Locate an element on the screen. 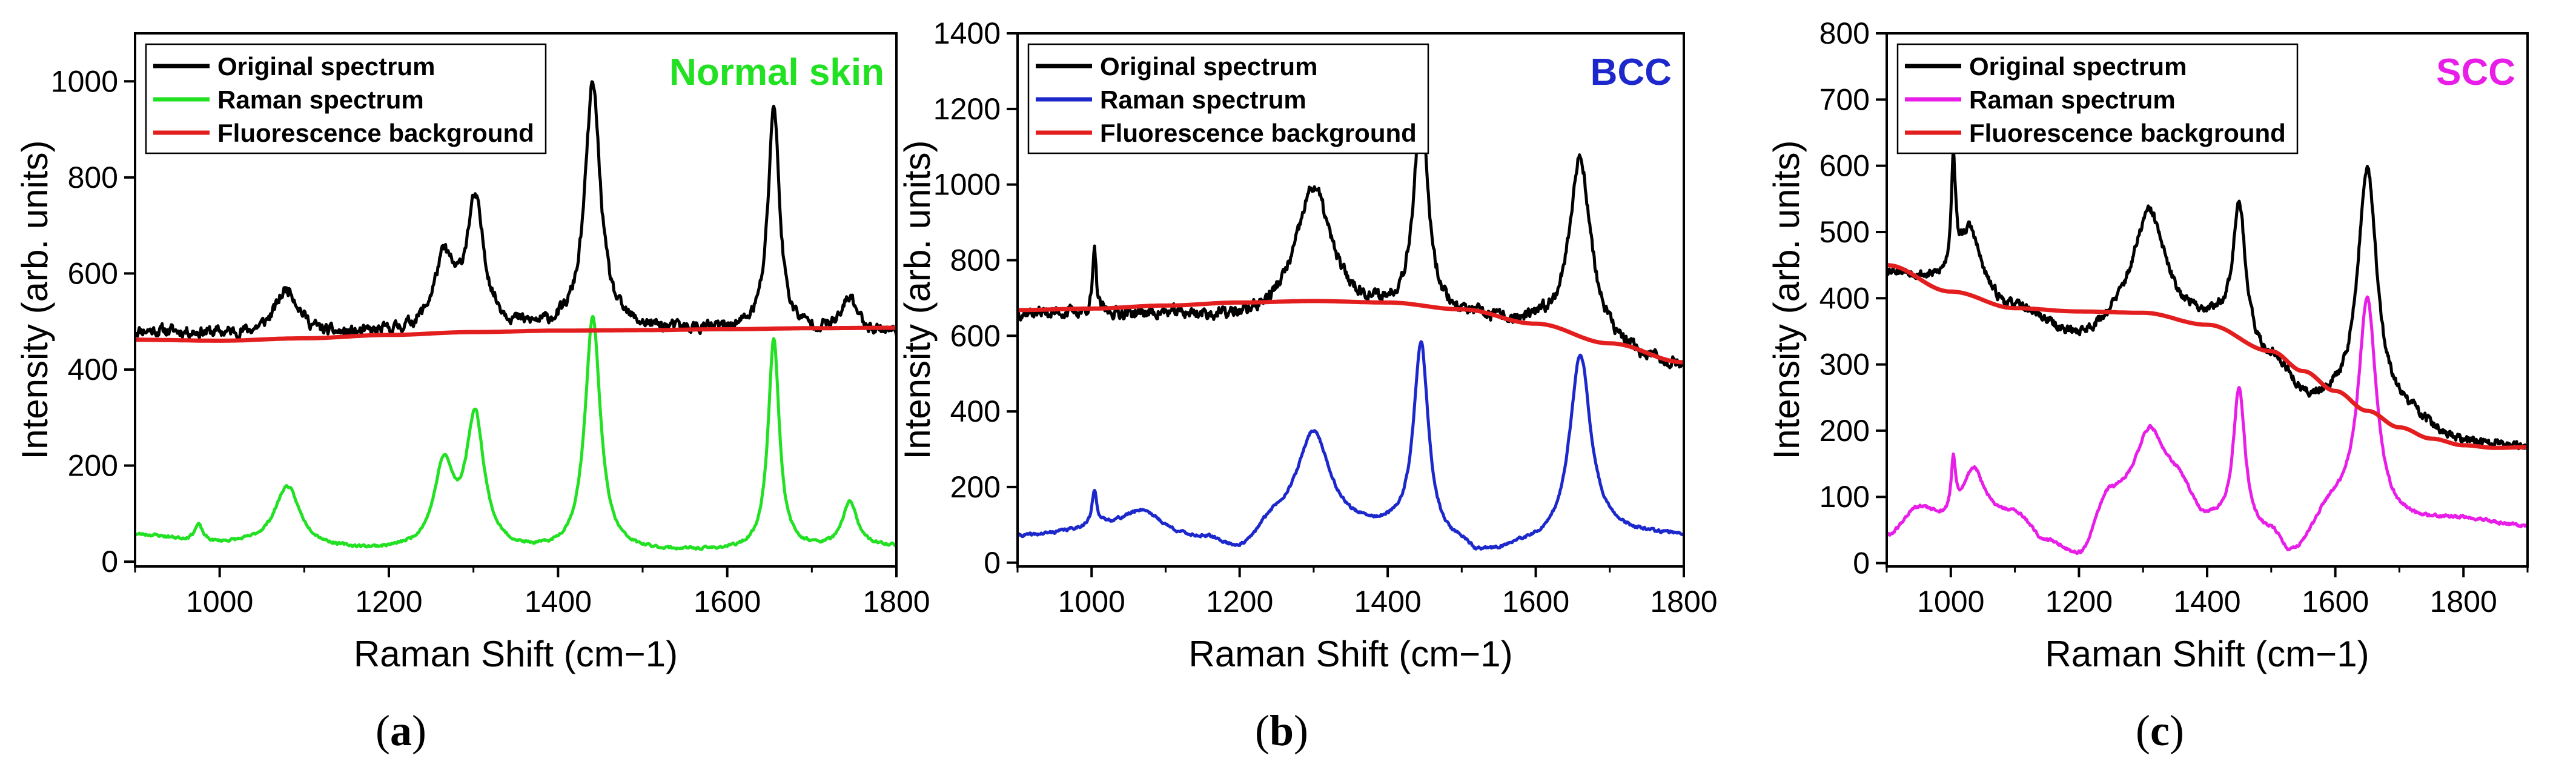  y-tick-label: 1400 is located at coordinates (967, 33).